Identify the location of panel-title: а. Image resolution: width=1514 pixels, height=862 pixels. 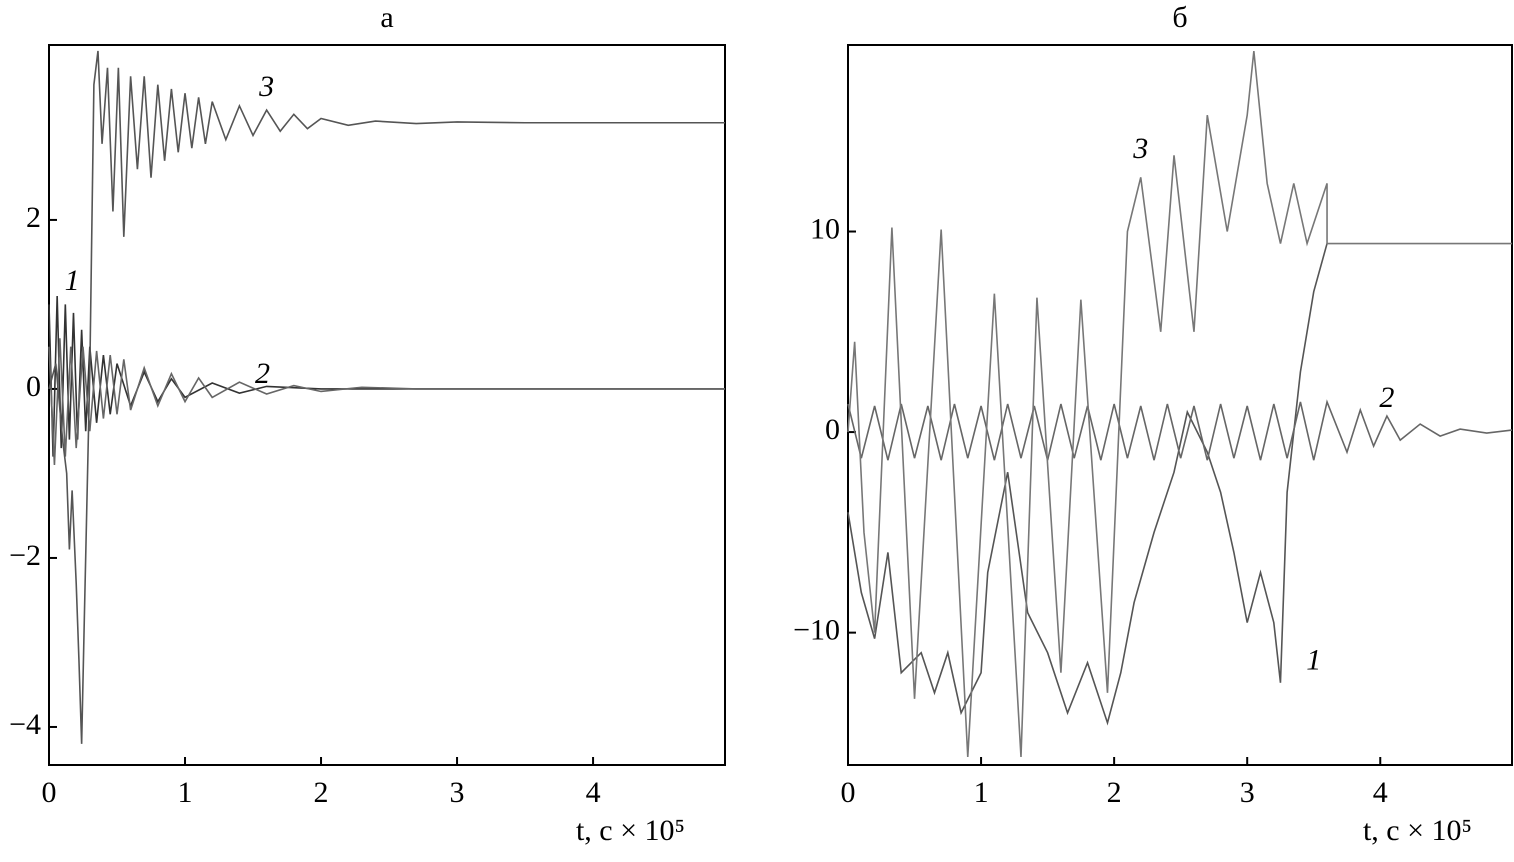
(386, 17).